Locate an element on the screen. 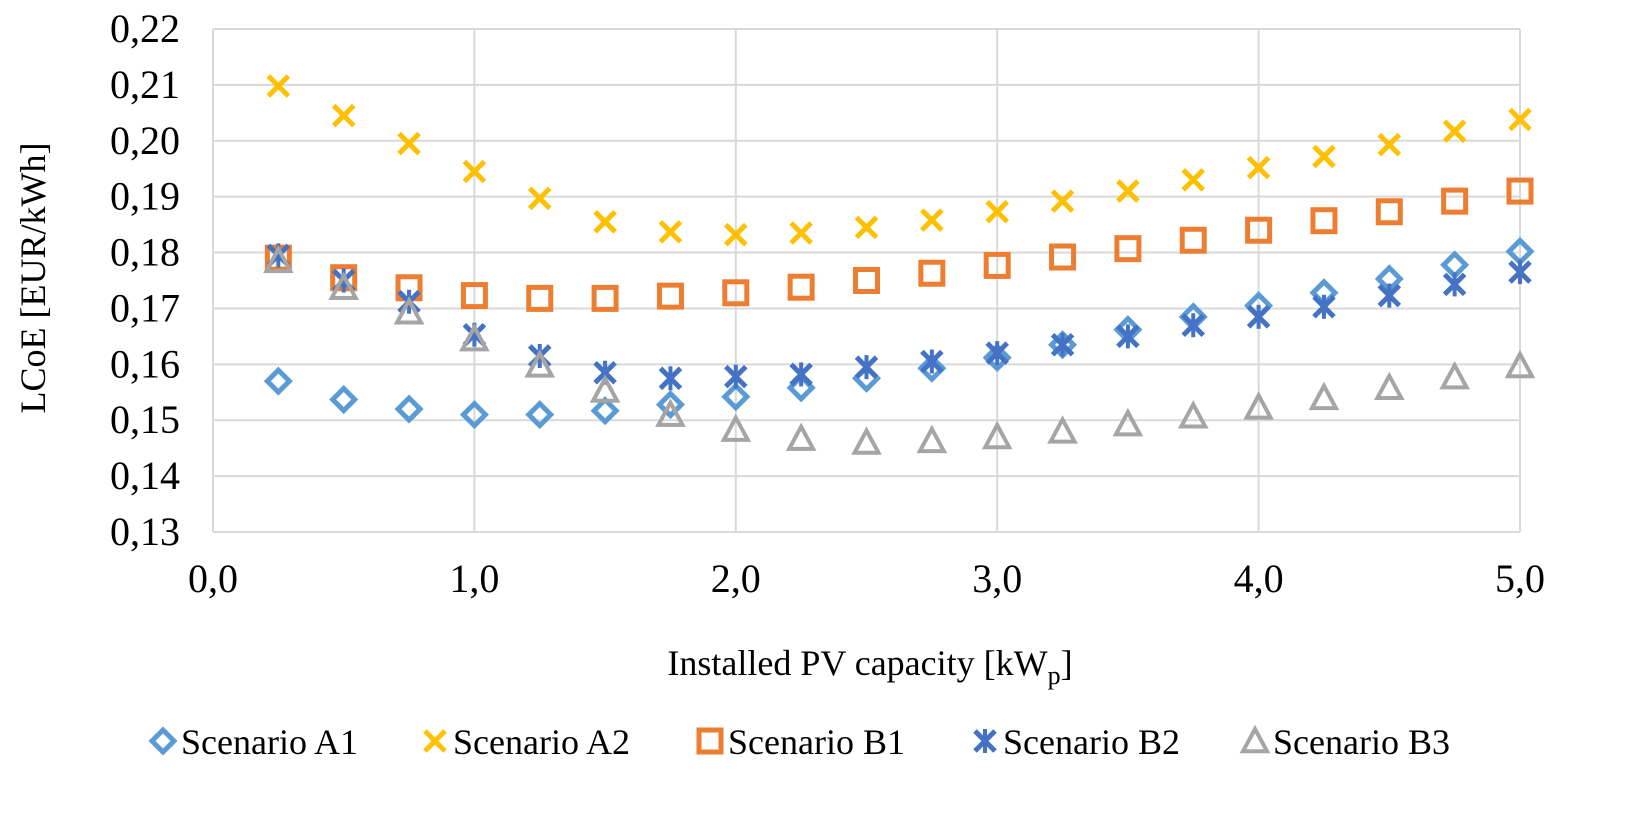 The image size is (1639, 814). x-tick-label: 4,0 is located at coordinates (1259, 578).